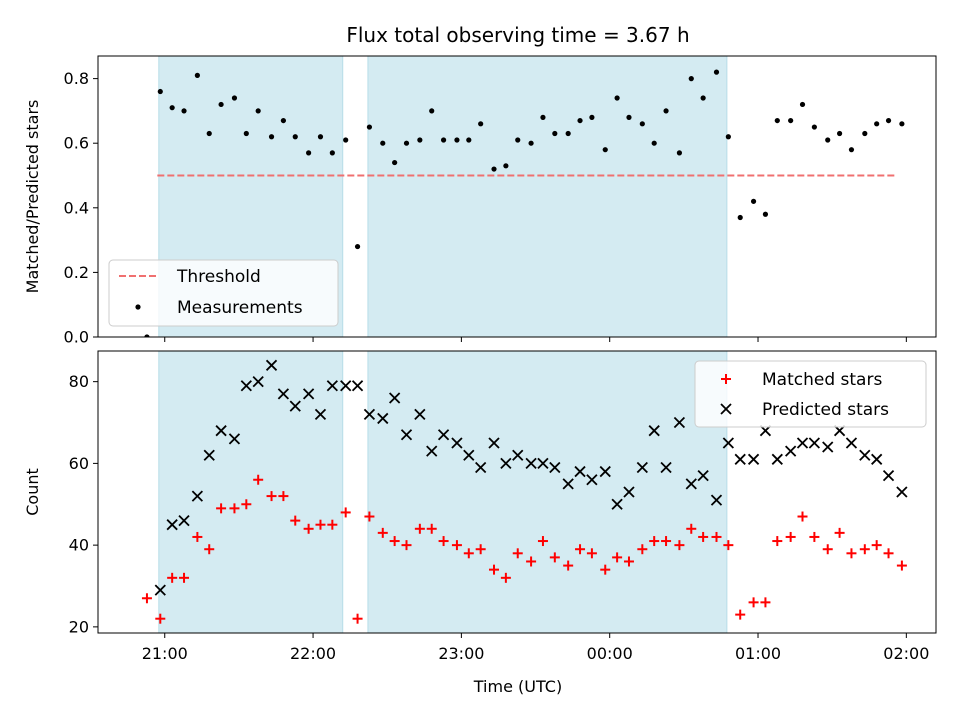  I want to click on y-tick-label: 0.6, so click(76, 143).